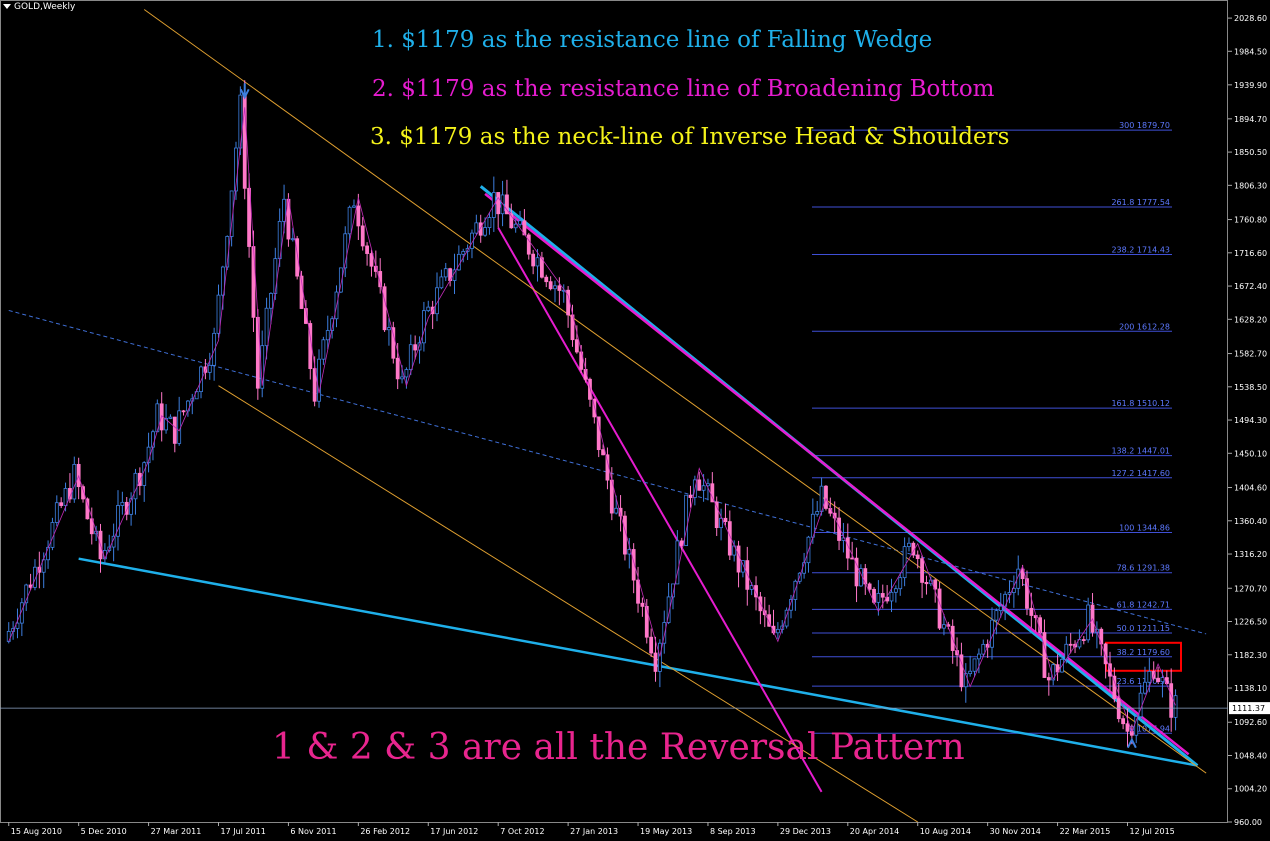 This screenshot has height=841, width=1270. Describe the element at coordinates (1143, 681) in the screenshot. I see `fib-level-label: 23.6 1140.55` at that location.